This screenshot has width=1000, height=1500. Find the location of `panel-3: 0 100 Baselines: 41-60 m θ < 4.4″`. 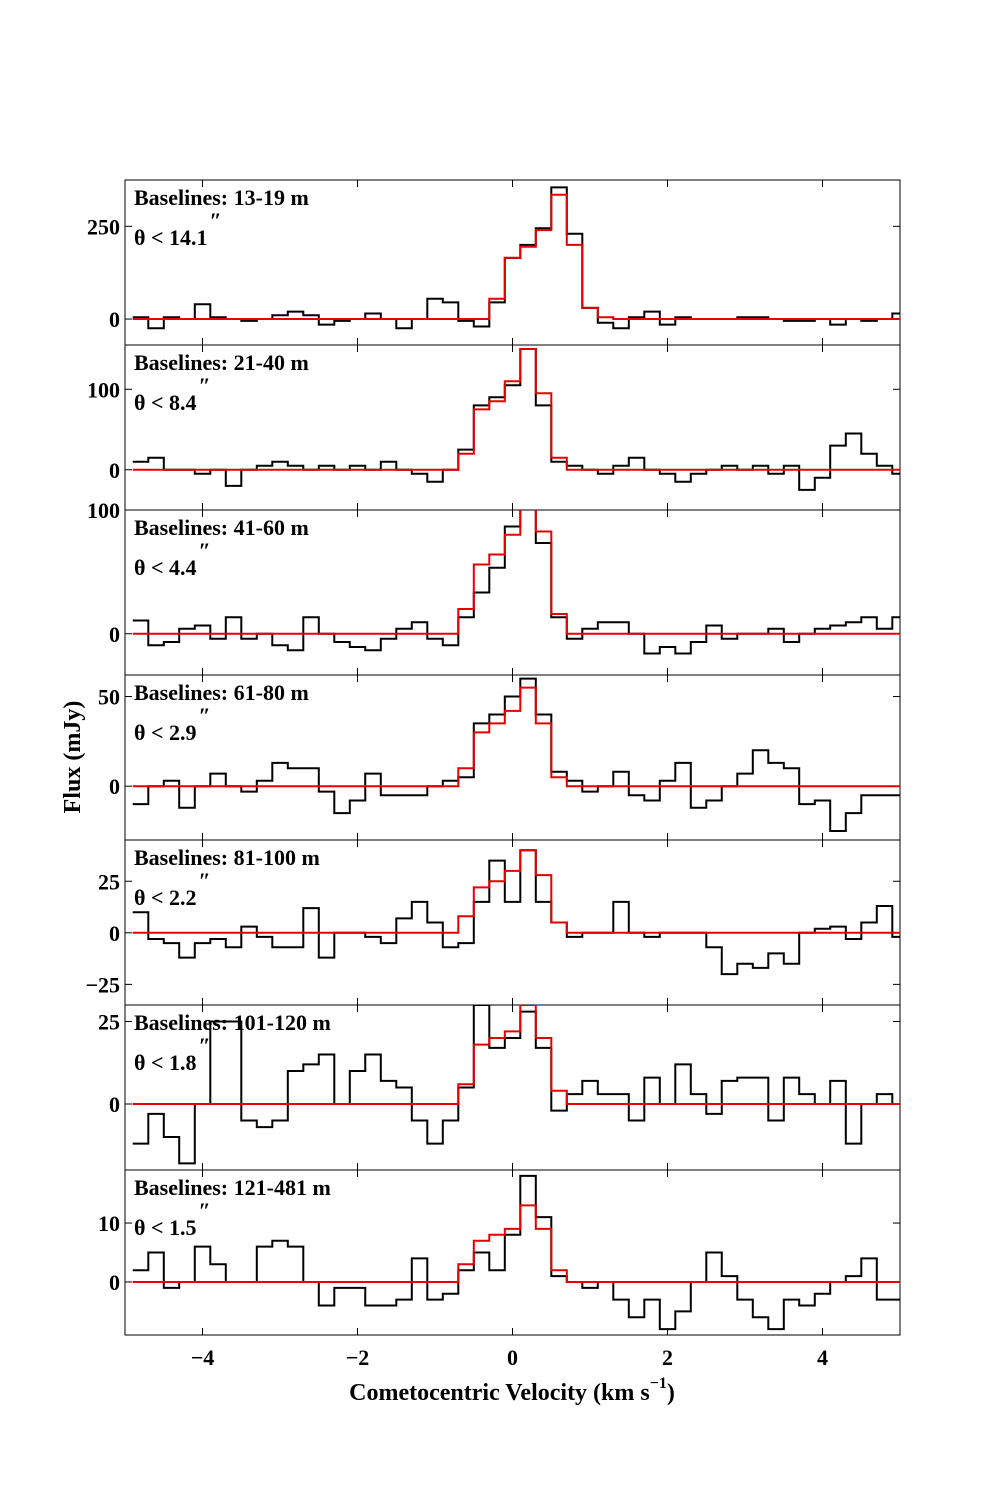

panel-3: 0 100 Baselines: 41-60 m θ < 4.4″ is located at coordinates (494, 587).